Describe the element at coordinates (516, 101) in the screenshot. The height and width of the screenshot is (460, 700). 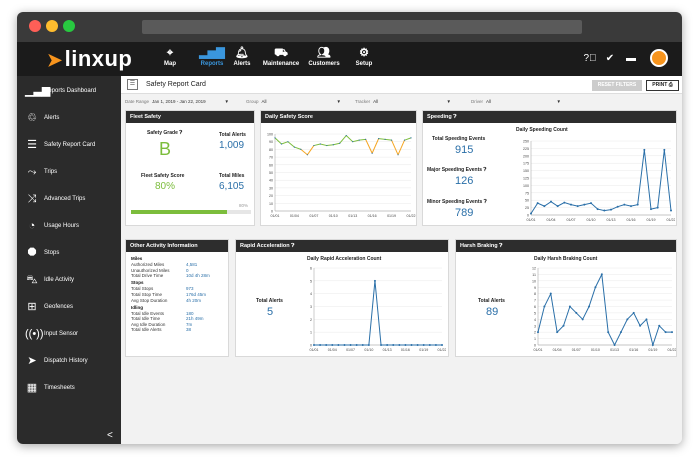
I see `driver-filter: Driver All ▼` at that location.